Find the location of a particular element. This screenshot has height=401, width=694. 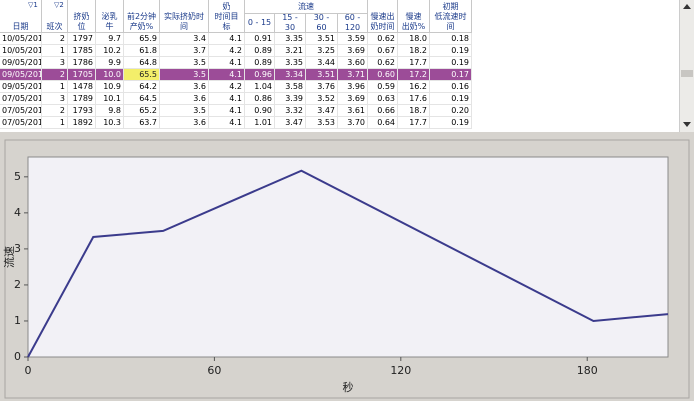

y-tick-label: 5 is located at coordinates (17, 176).